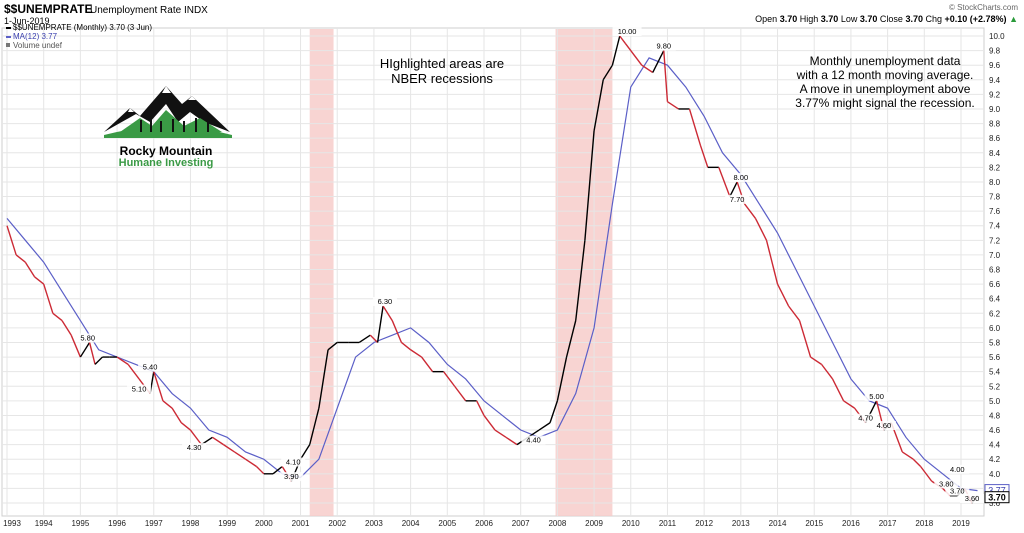  Describe the element at coordinates (995, 226) in the screenshot. I see `y-tick-label: 7.4` at that location.